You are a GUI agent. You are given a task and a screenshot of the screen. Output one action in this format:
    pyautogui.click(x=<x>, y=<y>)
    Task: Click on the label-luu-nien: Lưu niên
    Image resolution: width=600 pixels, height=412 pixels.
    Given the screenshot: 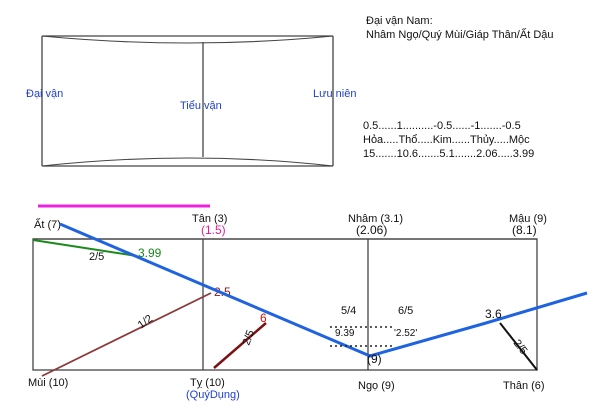 What is the action you would take?
    pyautogui.click(x=334, y=94)
    